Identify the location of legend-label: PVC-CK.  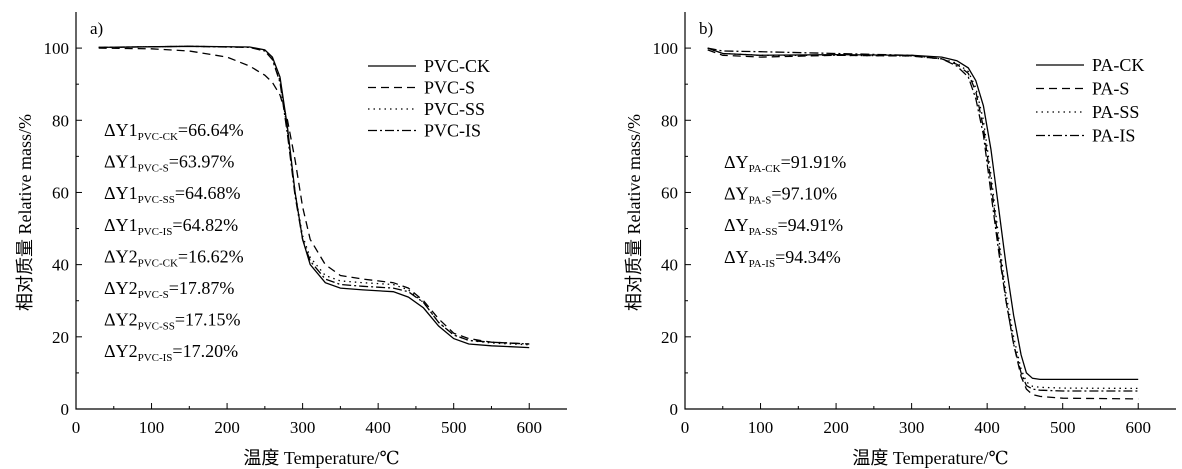
(457, 66).